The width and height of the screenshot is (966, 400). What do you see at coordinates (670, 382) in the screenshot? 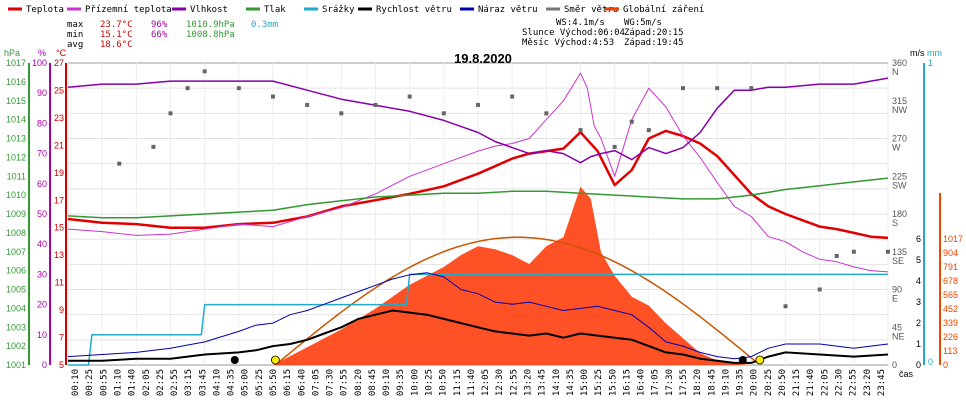
I see `axis-x-tick: 17:30` at bounding box center [670, 382].